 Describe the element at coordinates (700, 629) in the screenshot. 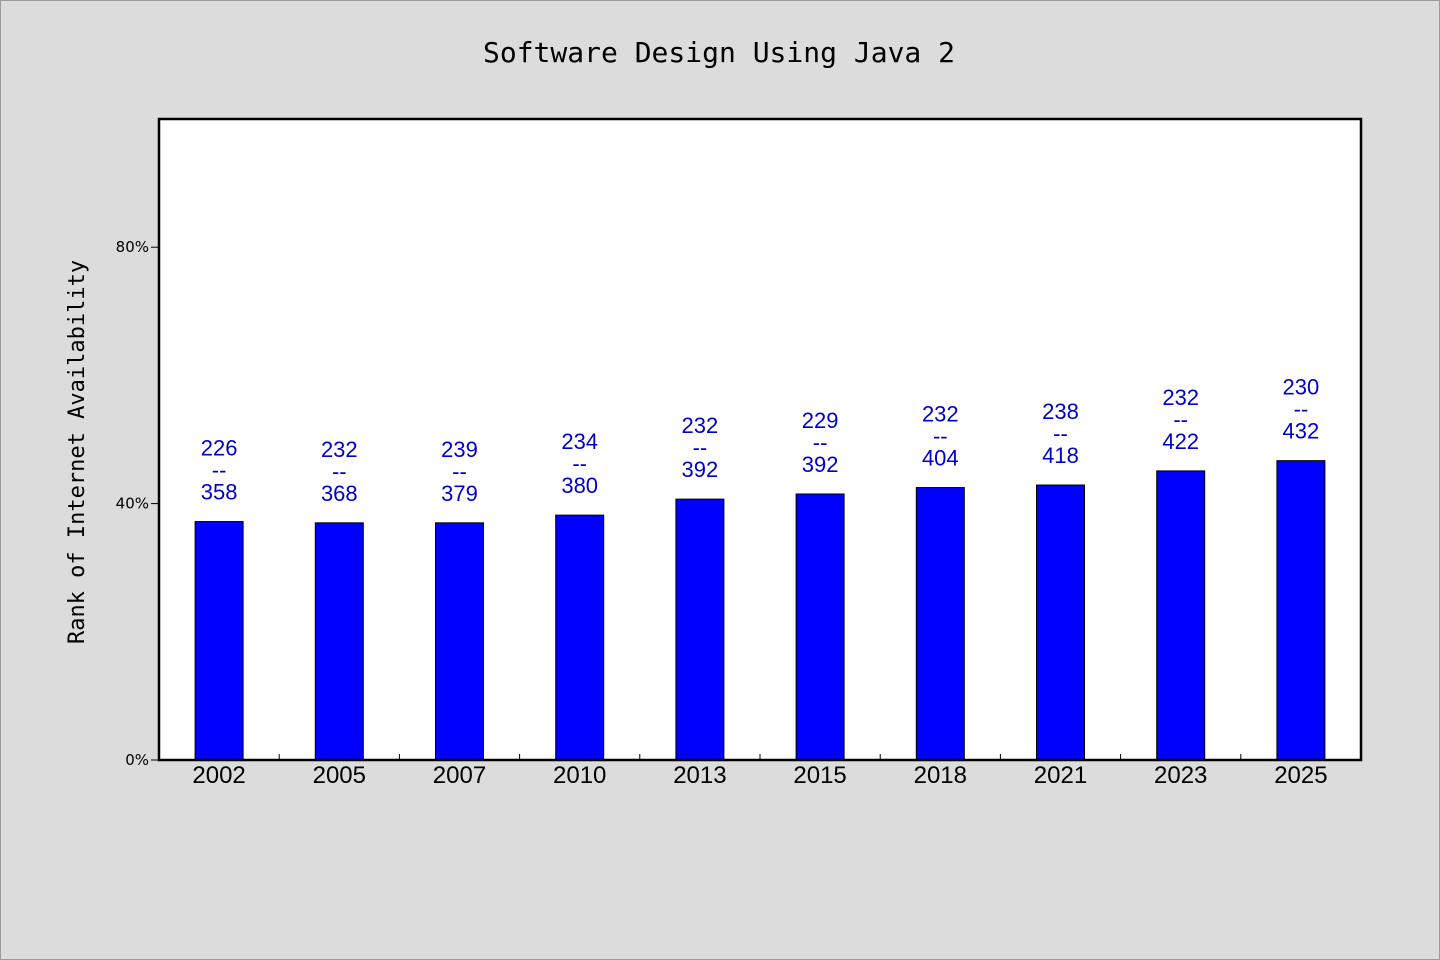

I see `bar-2013` at that location.